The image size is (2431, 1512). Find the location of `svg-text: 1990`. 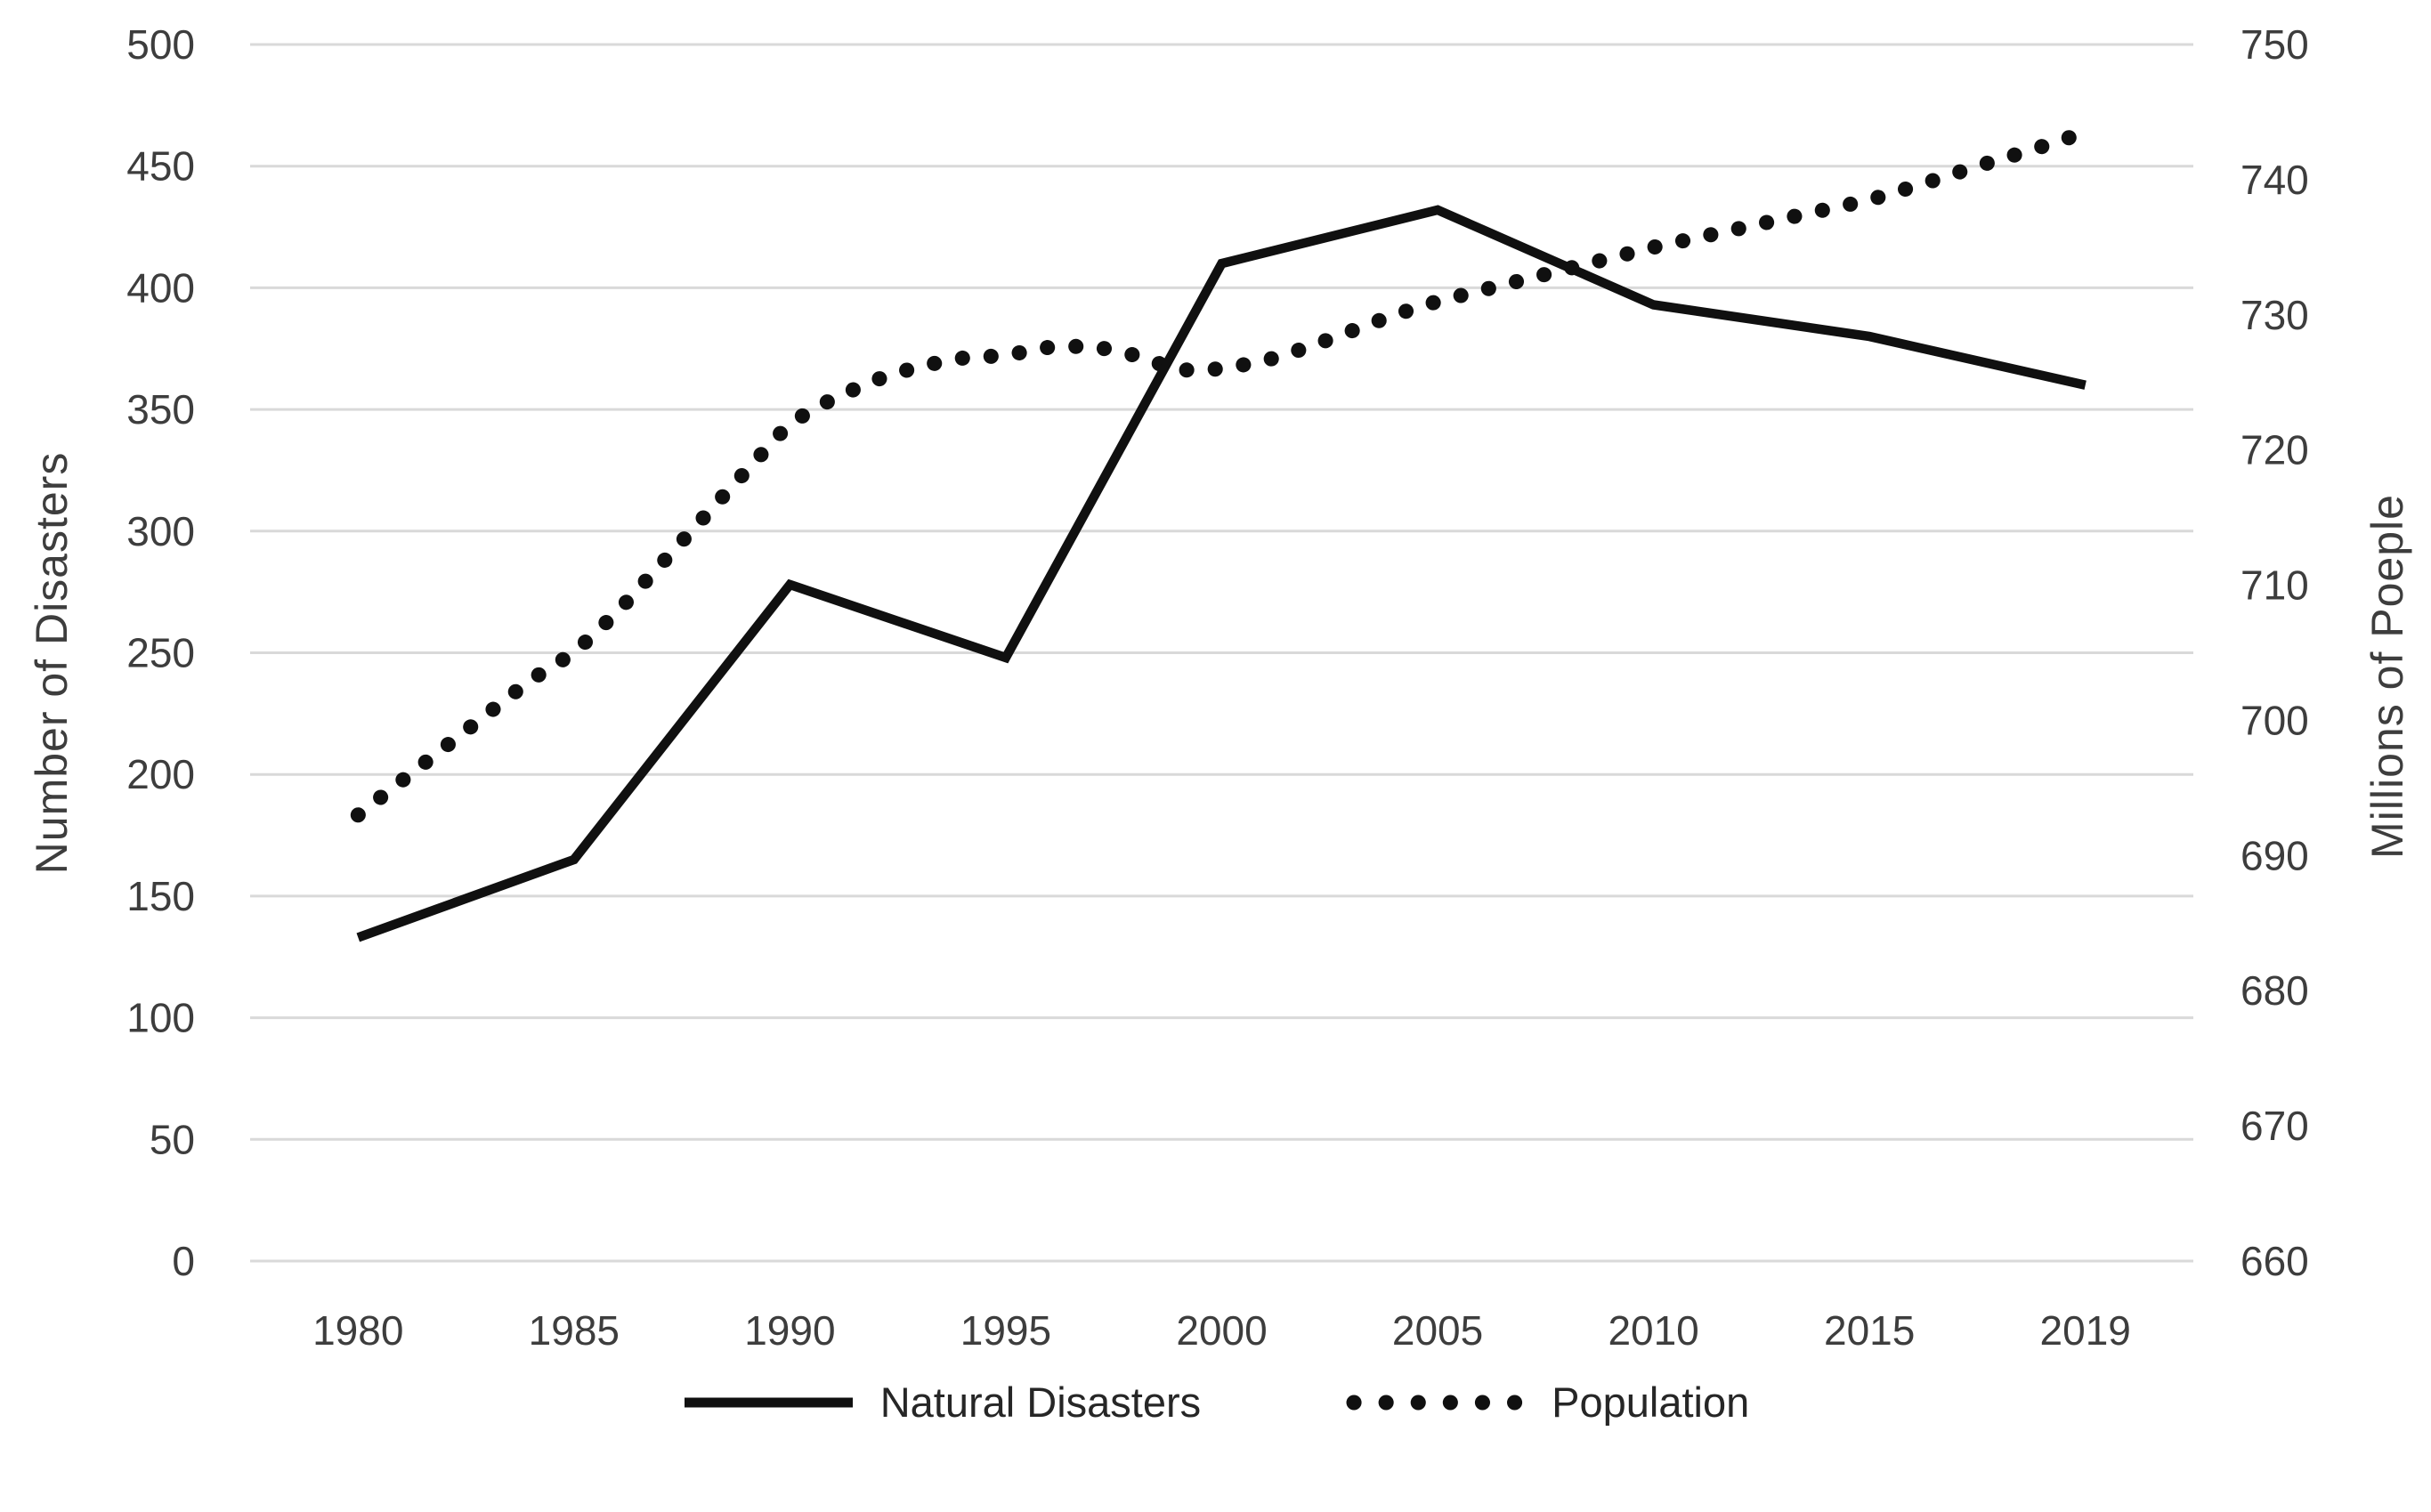

svg-text: 1990 is located at coordinates (789, 1330).